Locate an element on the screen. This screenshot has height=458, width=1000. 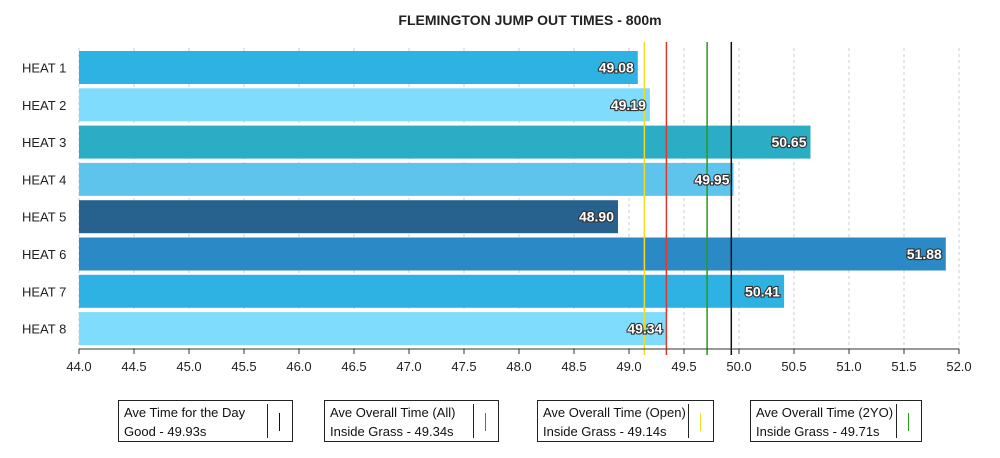
x-tick-label: 47.0 is located at coordinates (408, 366).